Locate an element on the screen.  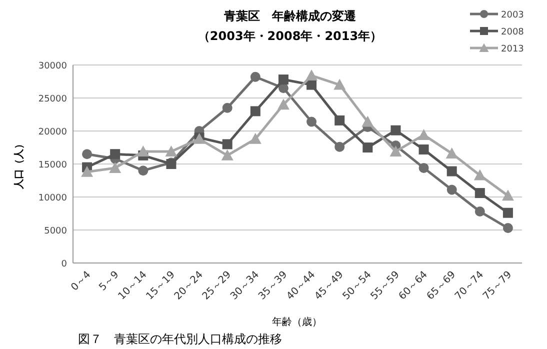
x-tick-label: 5～9 is located at coordinates (109, 281).